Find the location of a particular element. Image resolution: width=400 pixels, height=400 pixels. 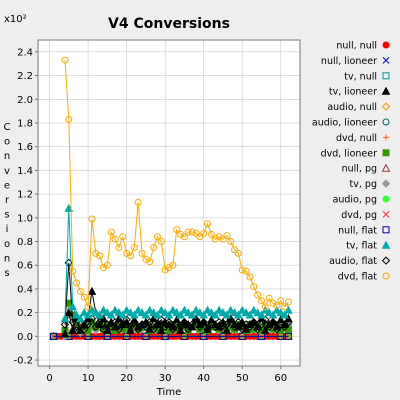

x-tick-label: 0 is located at coordinates (49, 378).